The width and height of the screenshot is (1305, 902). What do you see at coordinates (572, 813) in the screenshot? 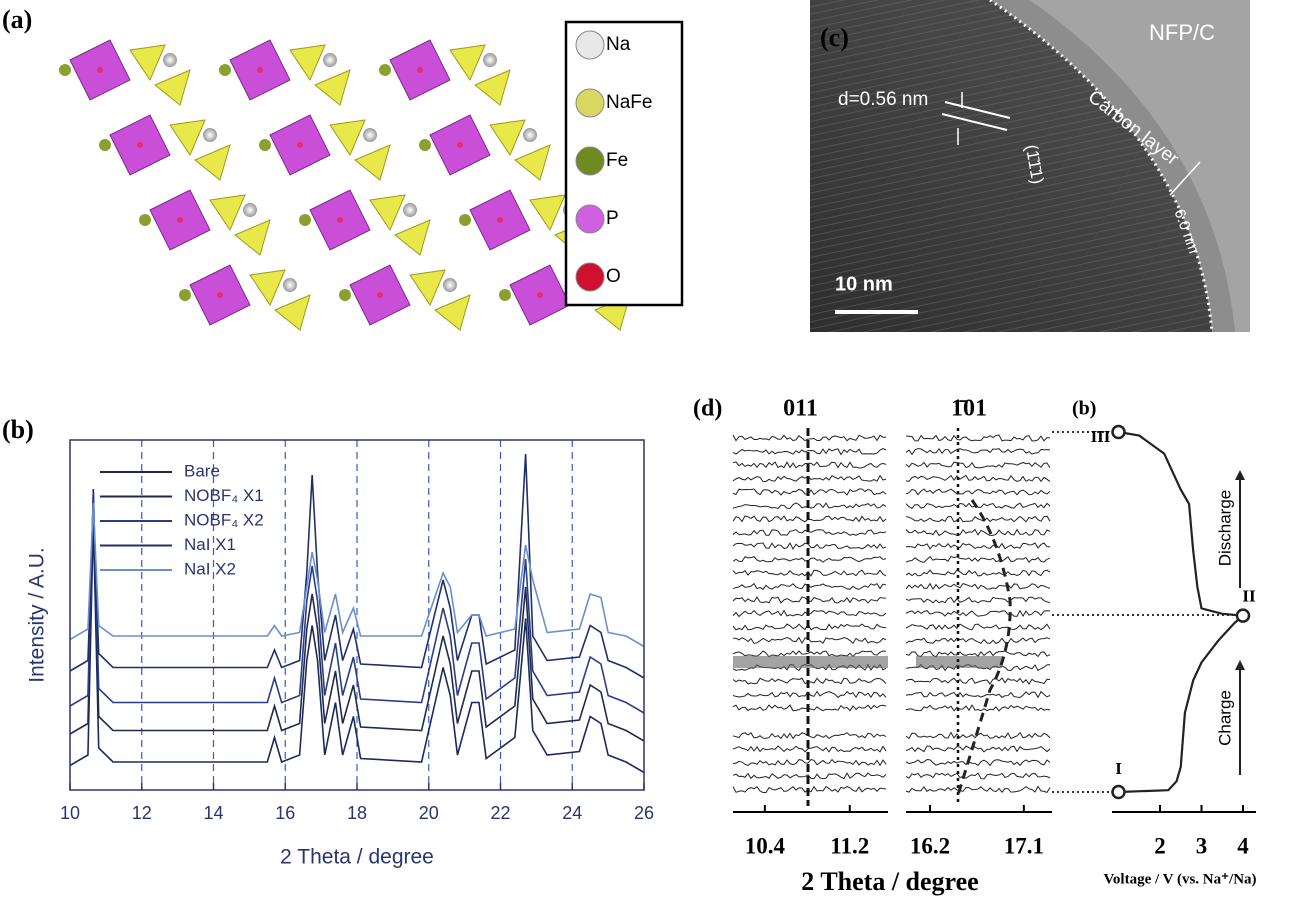
I see `x-tick-label: 24` at bounding box center [572, 813].